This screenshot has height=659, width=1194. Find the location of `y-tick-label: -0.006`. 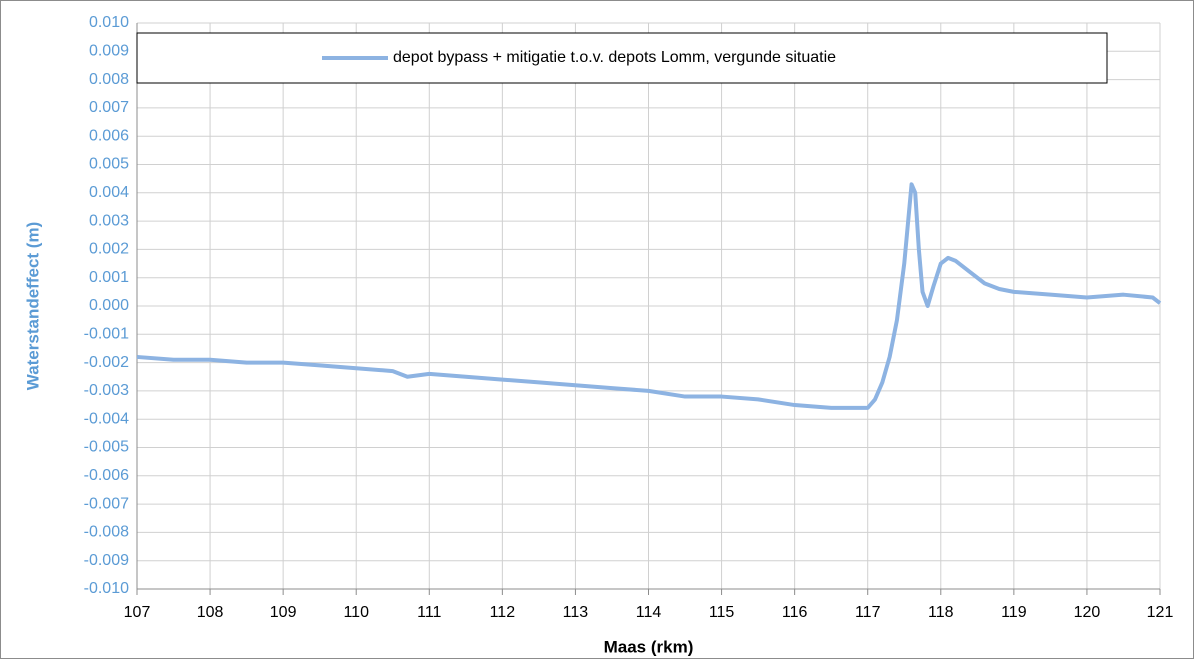

y-tick-label: -0.006 is located at coordinates (106, 475).